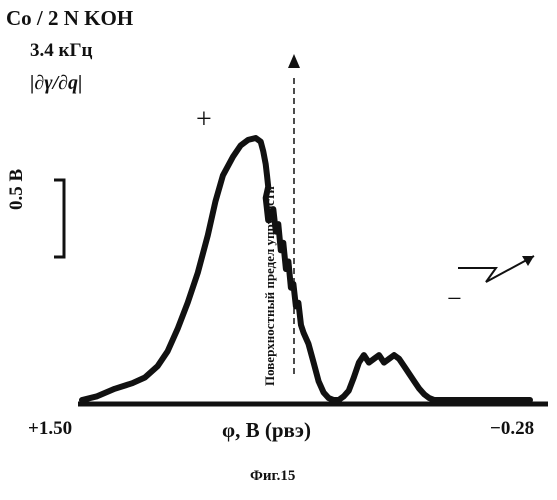  I want to click on x-axis-label: φ, В (рвэ), so click(266, 430).